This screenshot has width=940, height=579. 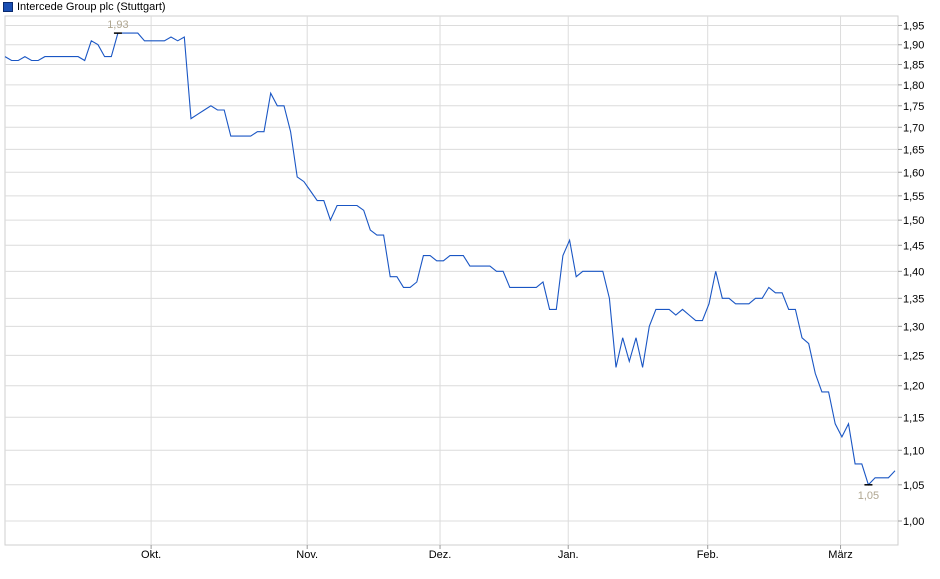 I want to click on legend-swatch, so click(x=8, y=7).